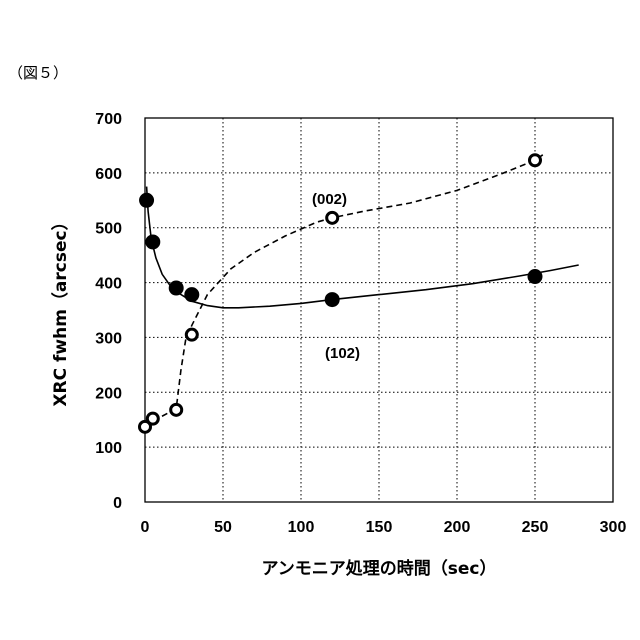 The width and height of the screenshot is (640, 640). What do you see at coordinates (378, 568) in the screenshot?
I see `x-axis-title: アンモニア処理の時間（sec）` at bounding box center [378, 568].